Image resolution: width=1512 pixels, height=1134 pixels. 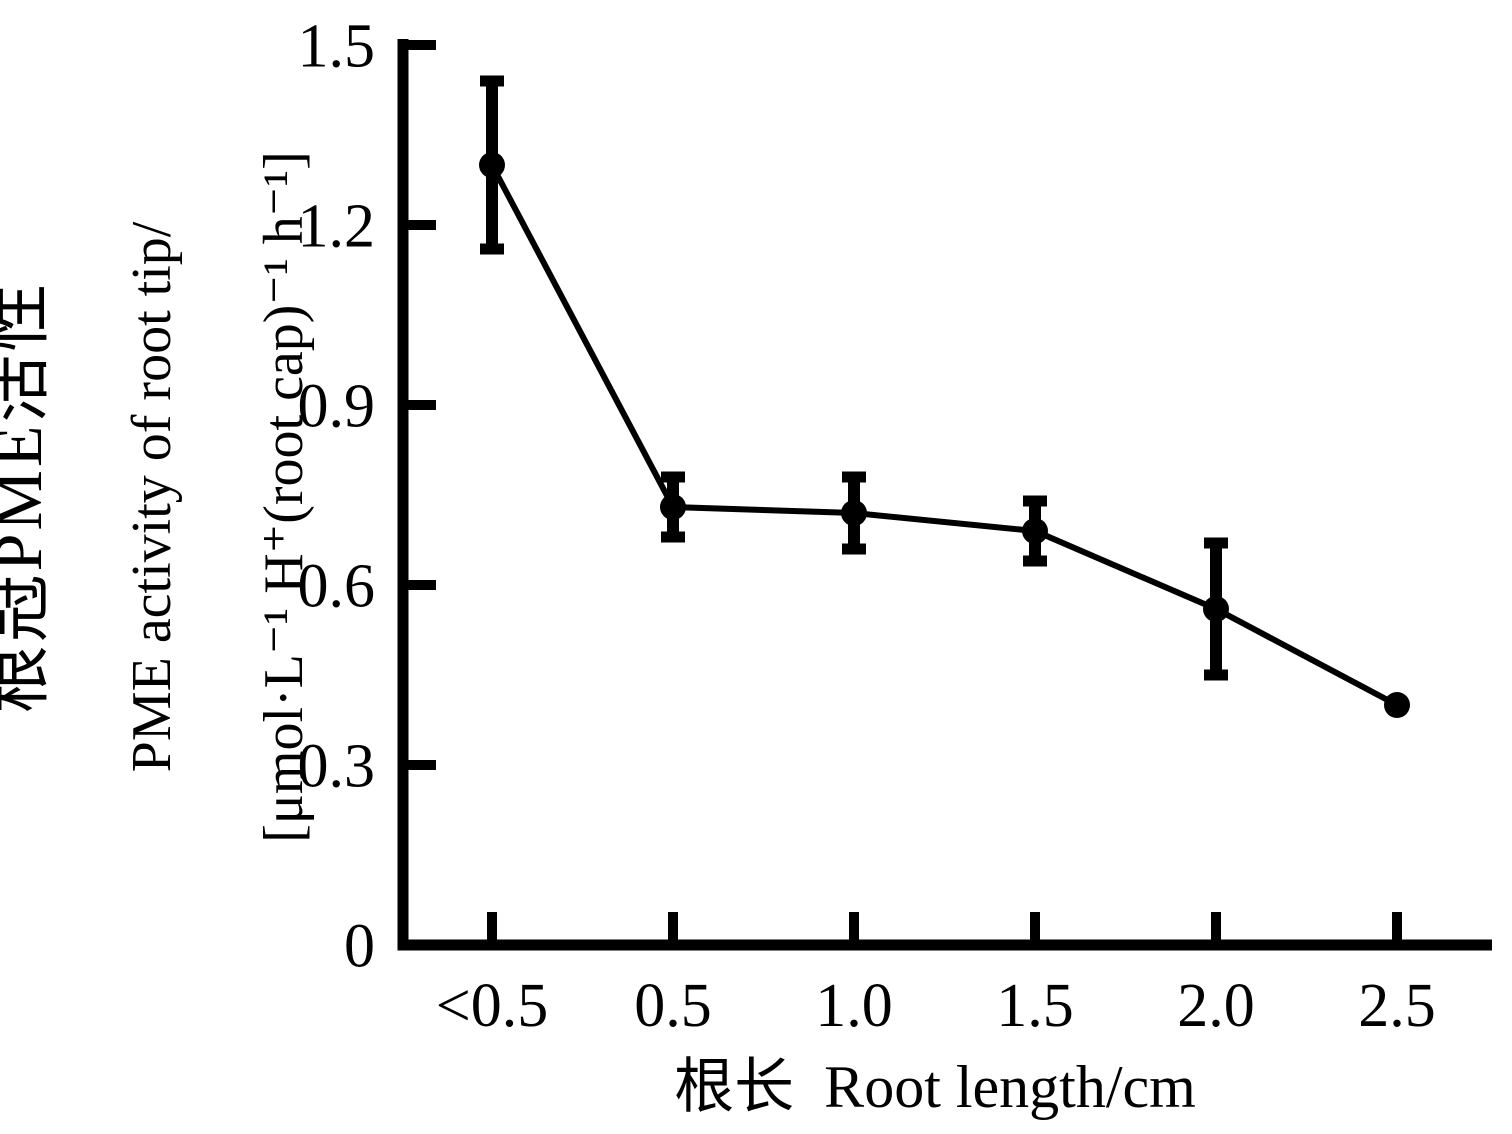 I want to click on y-tick-label: 0.9, so click(x=337, y=407).